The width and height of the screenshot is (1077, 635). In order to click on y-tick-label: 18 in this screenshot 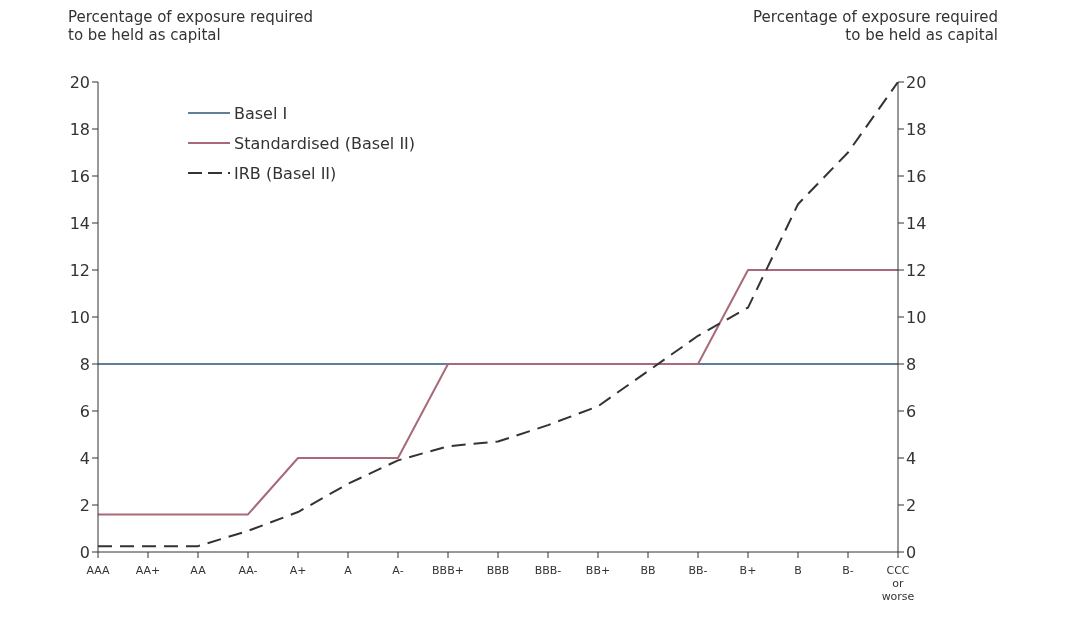, I will do `click(79, 129)`.